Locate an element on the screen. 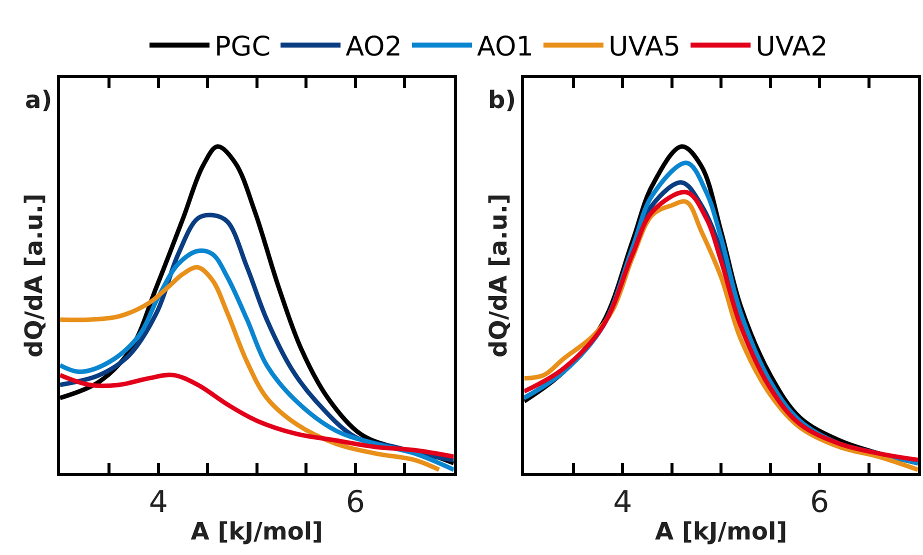  legend-label: AO2 is located at coordinates (374, 47).